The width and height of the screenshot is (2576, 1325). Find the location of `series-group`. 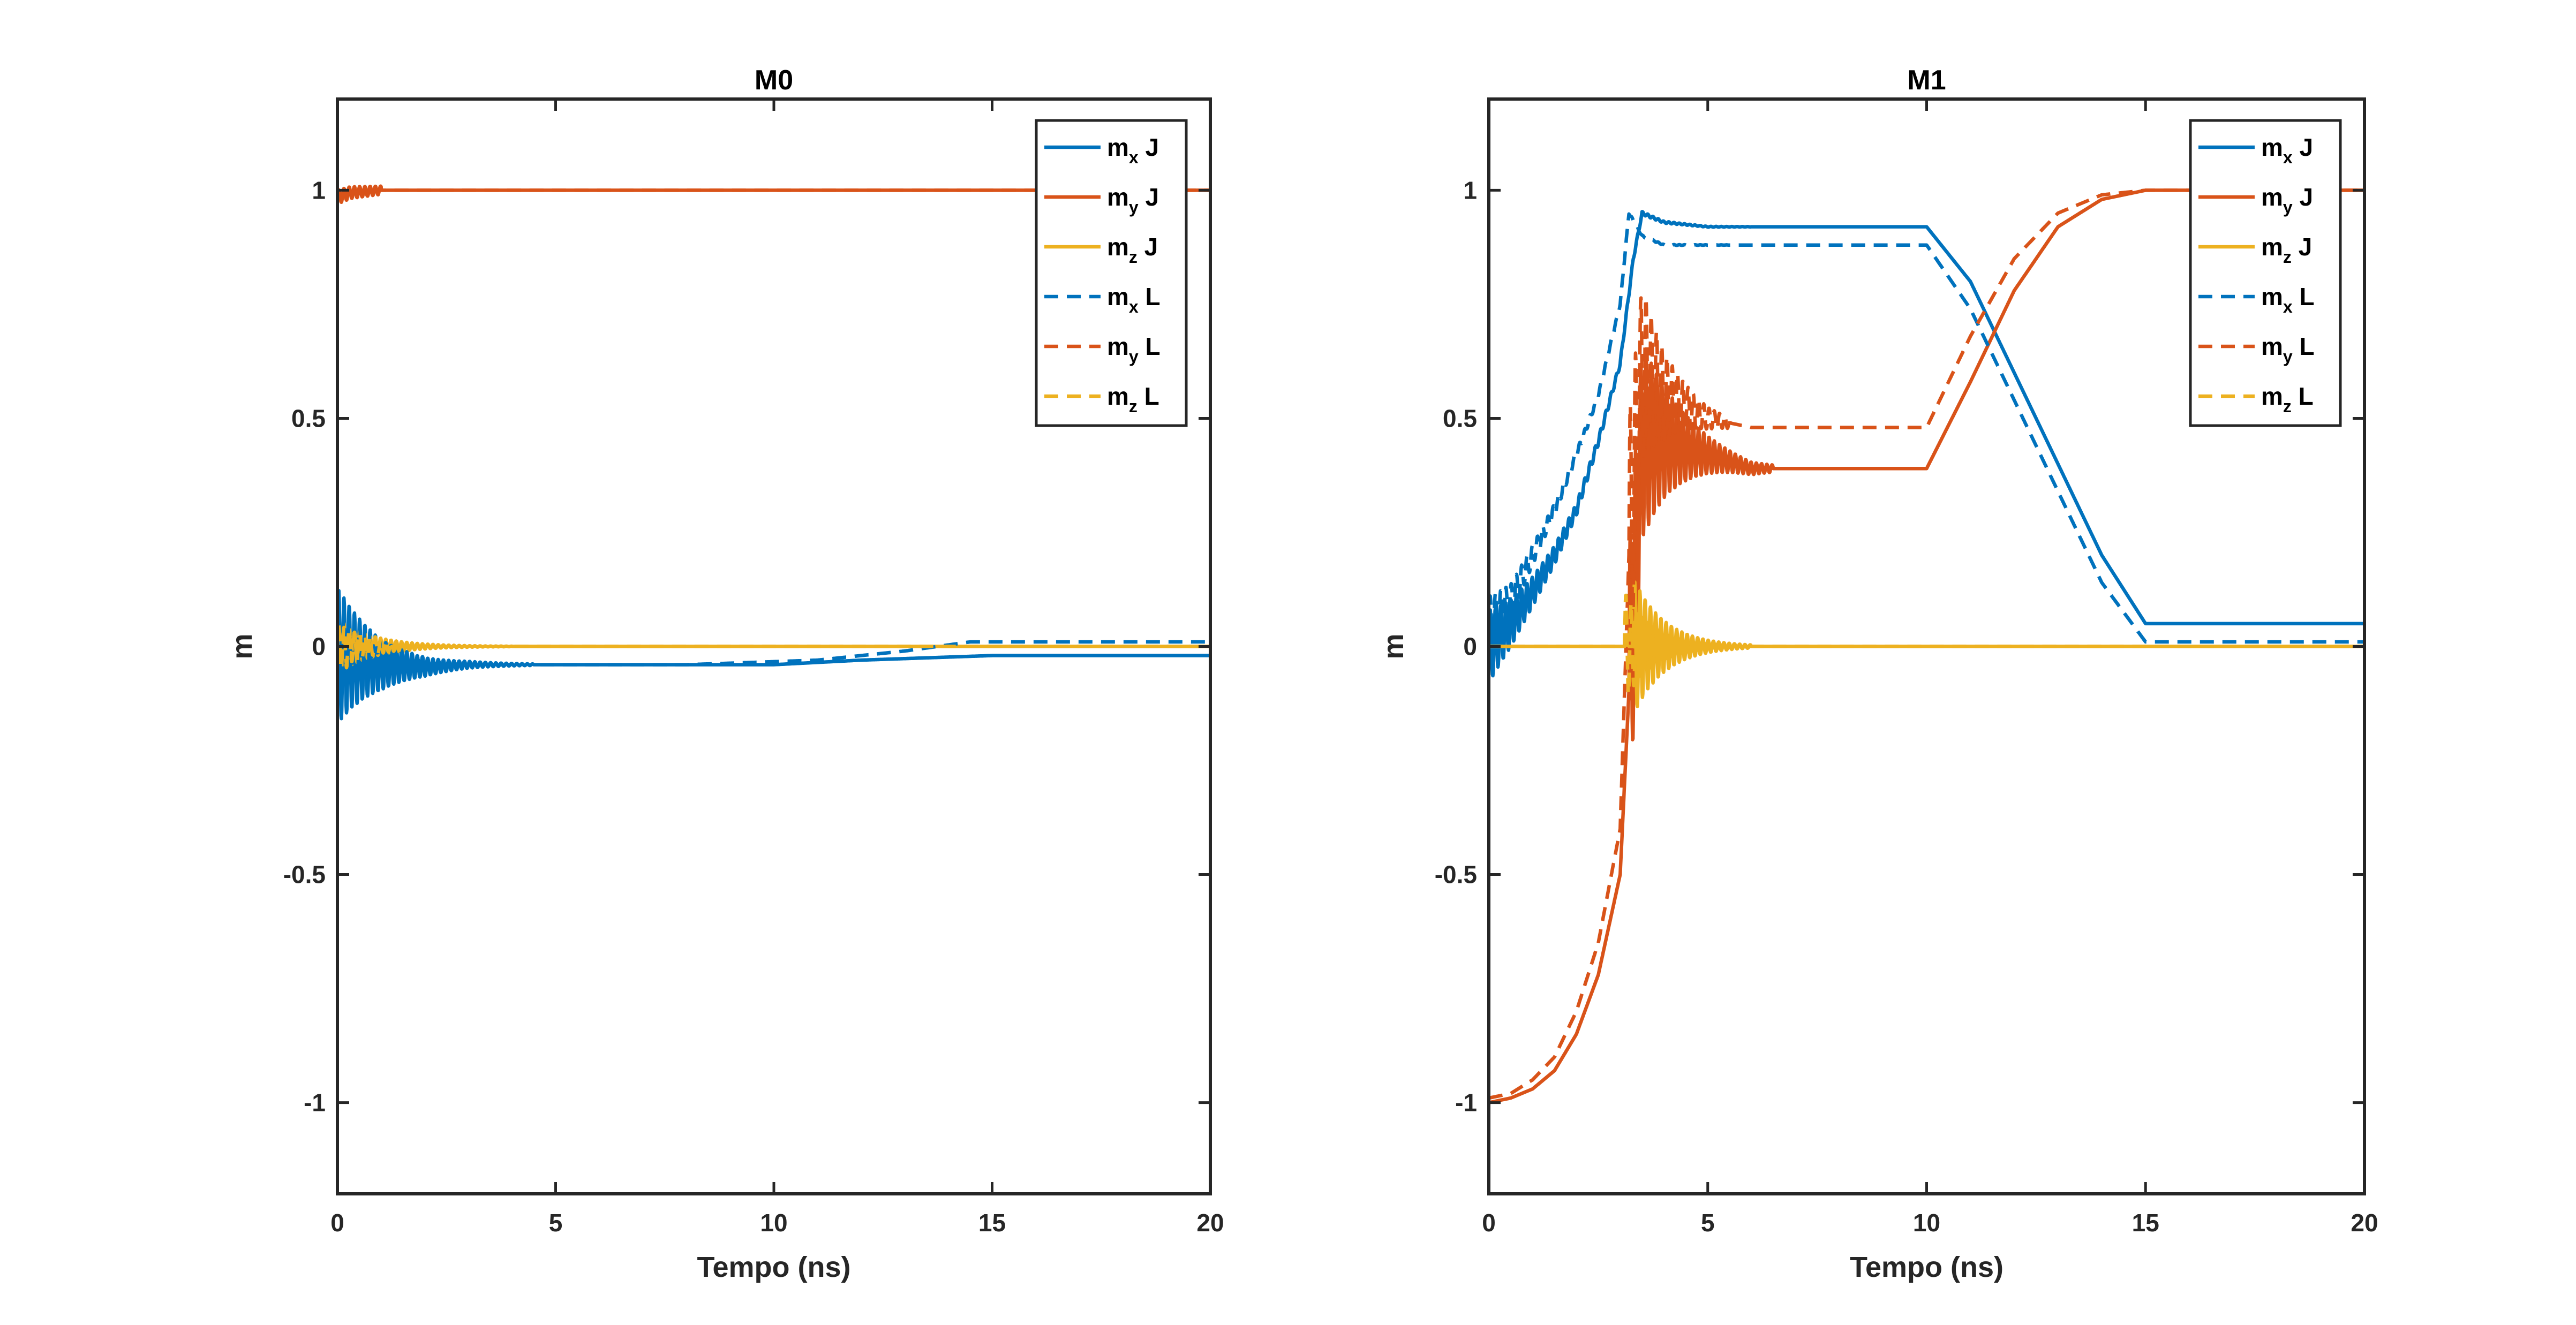

series-group is located at coordinates (773, 452).